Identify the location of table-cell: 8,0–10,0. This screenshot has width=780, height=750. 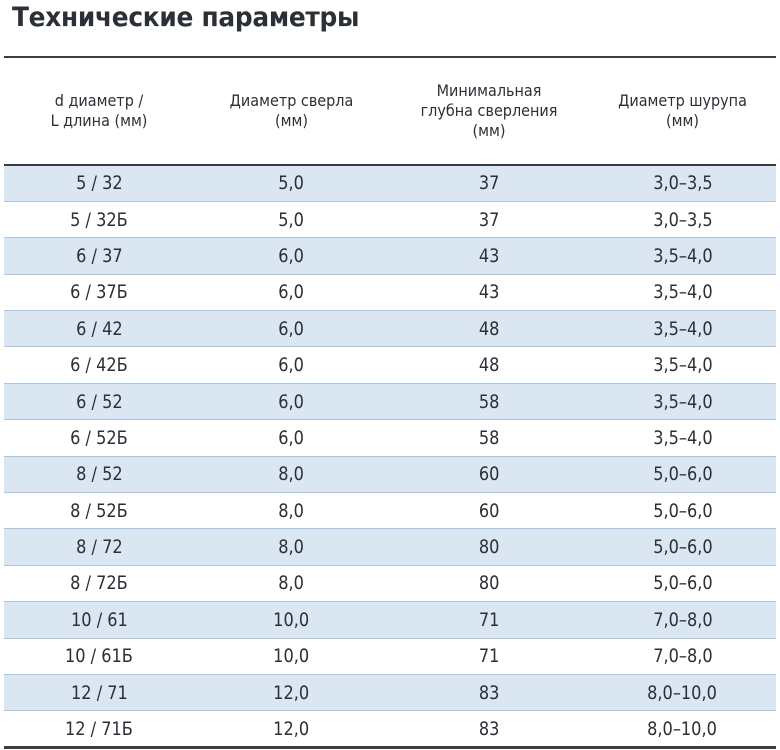
(682, 692).